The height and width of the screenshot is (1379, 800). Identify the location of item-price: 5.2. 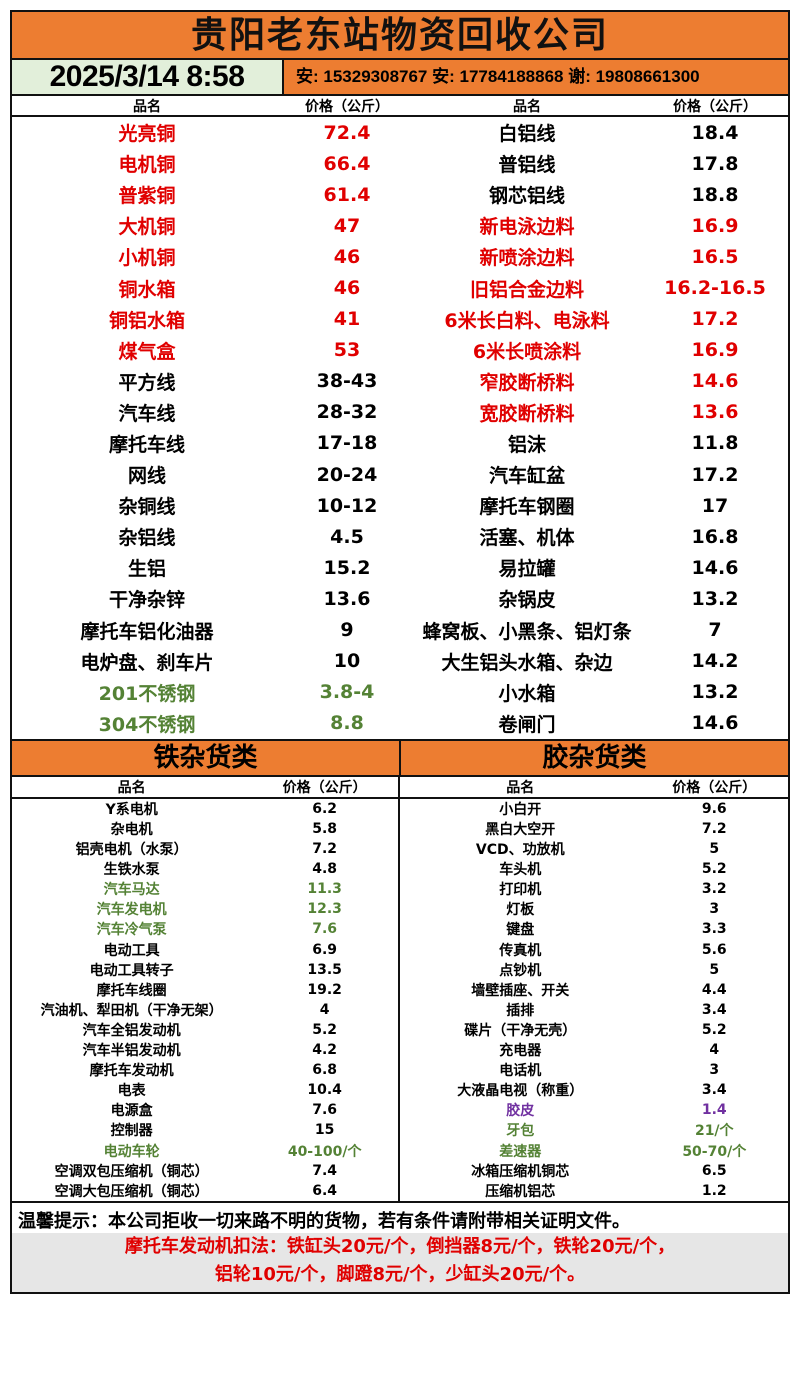
(714, 869).